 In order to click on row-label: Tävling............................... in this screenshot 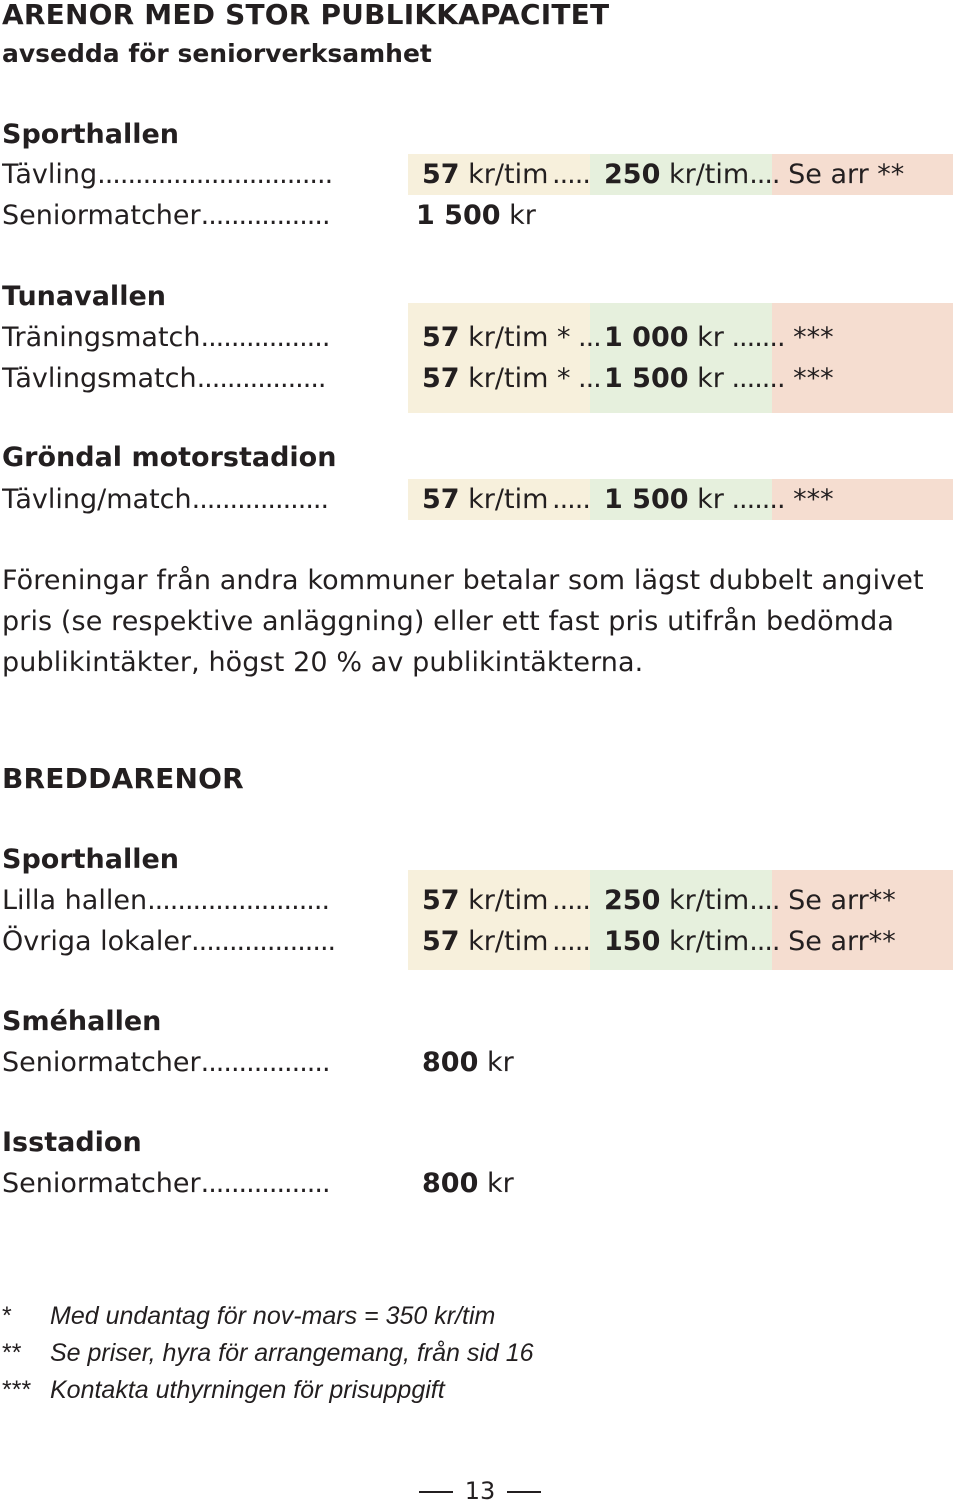, I will do `click(167, 174)`.